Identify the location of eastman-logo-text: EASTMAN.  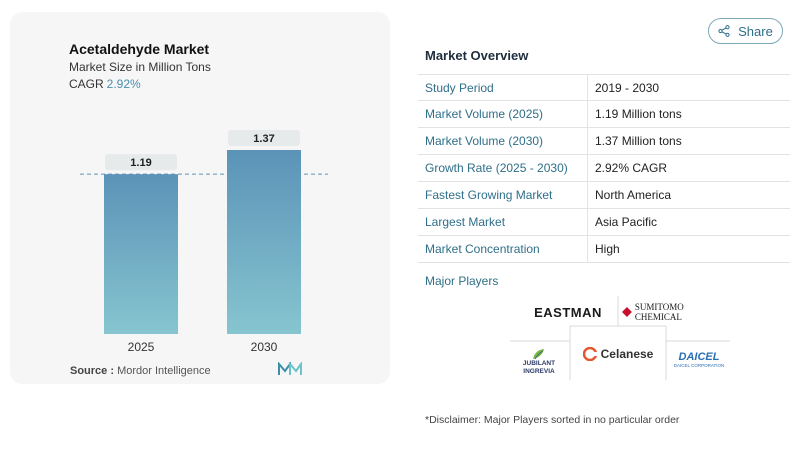
(568, 312).